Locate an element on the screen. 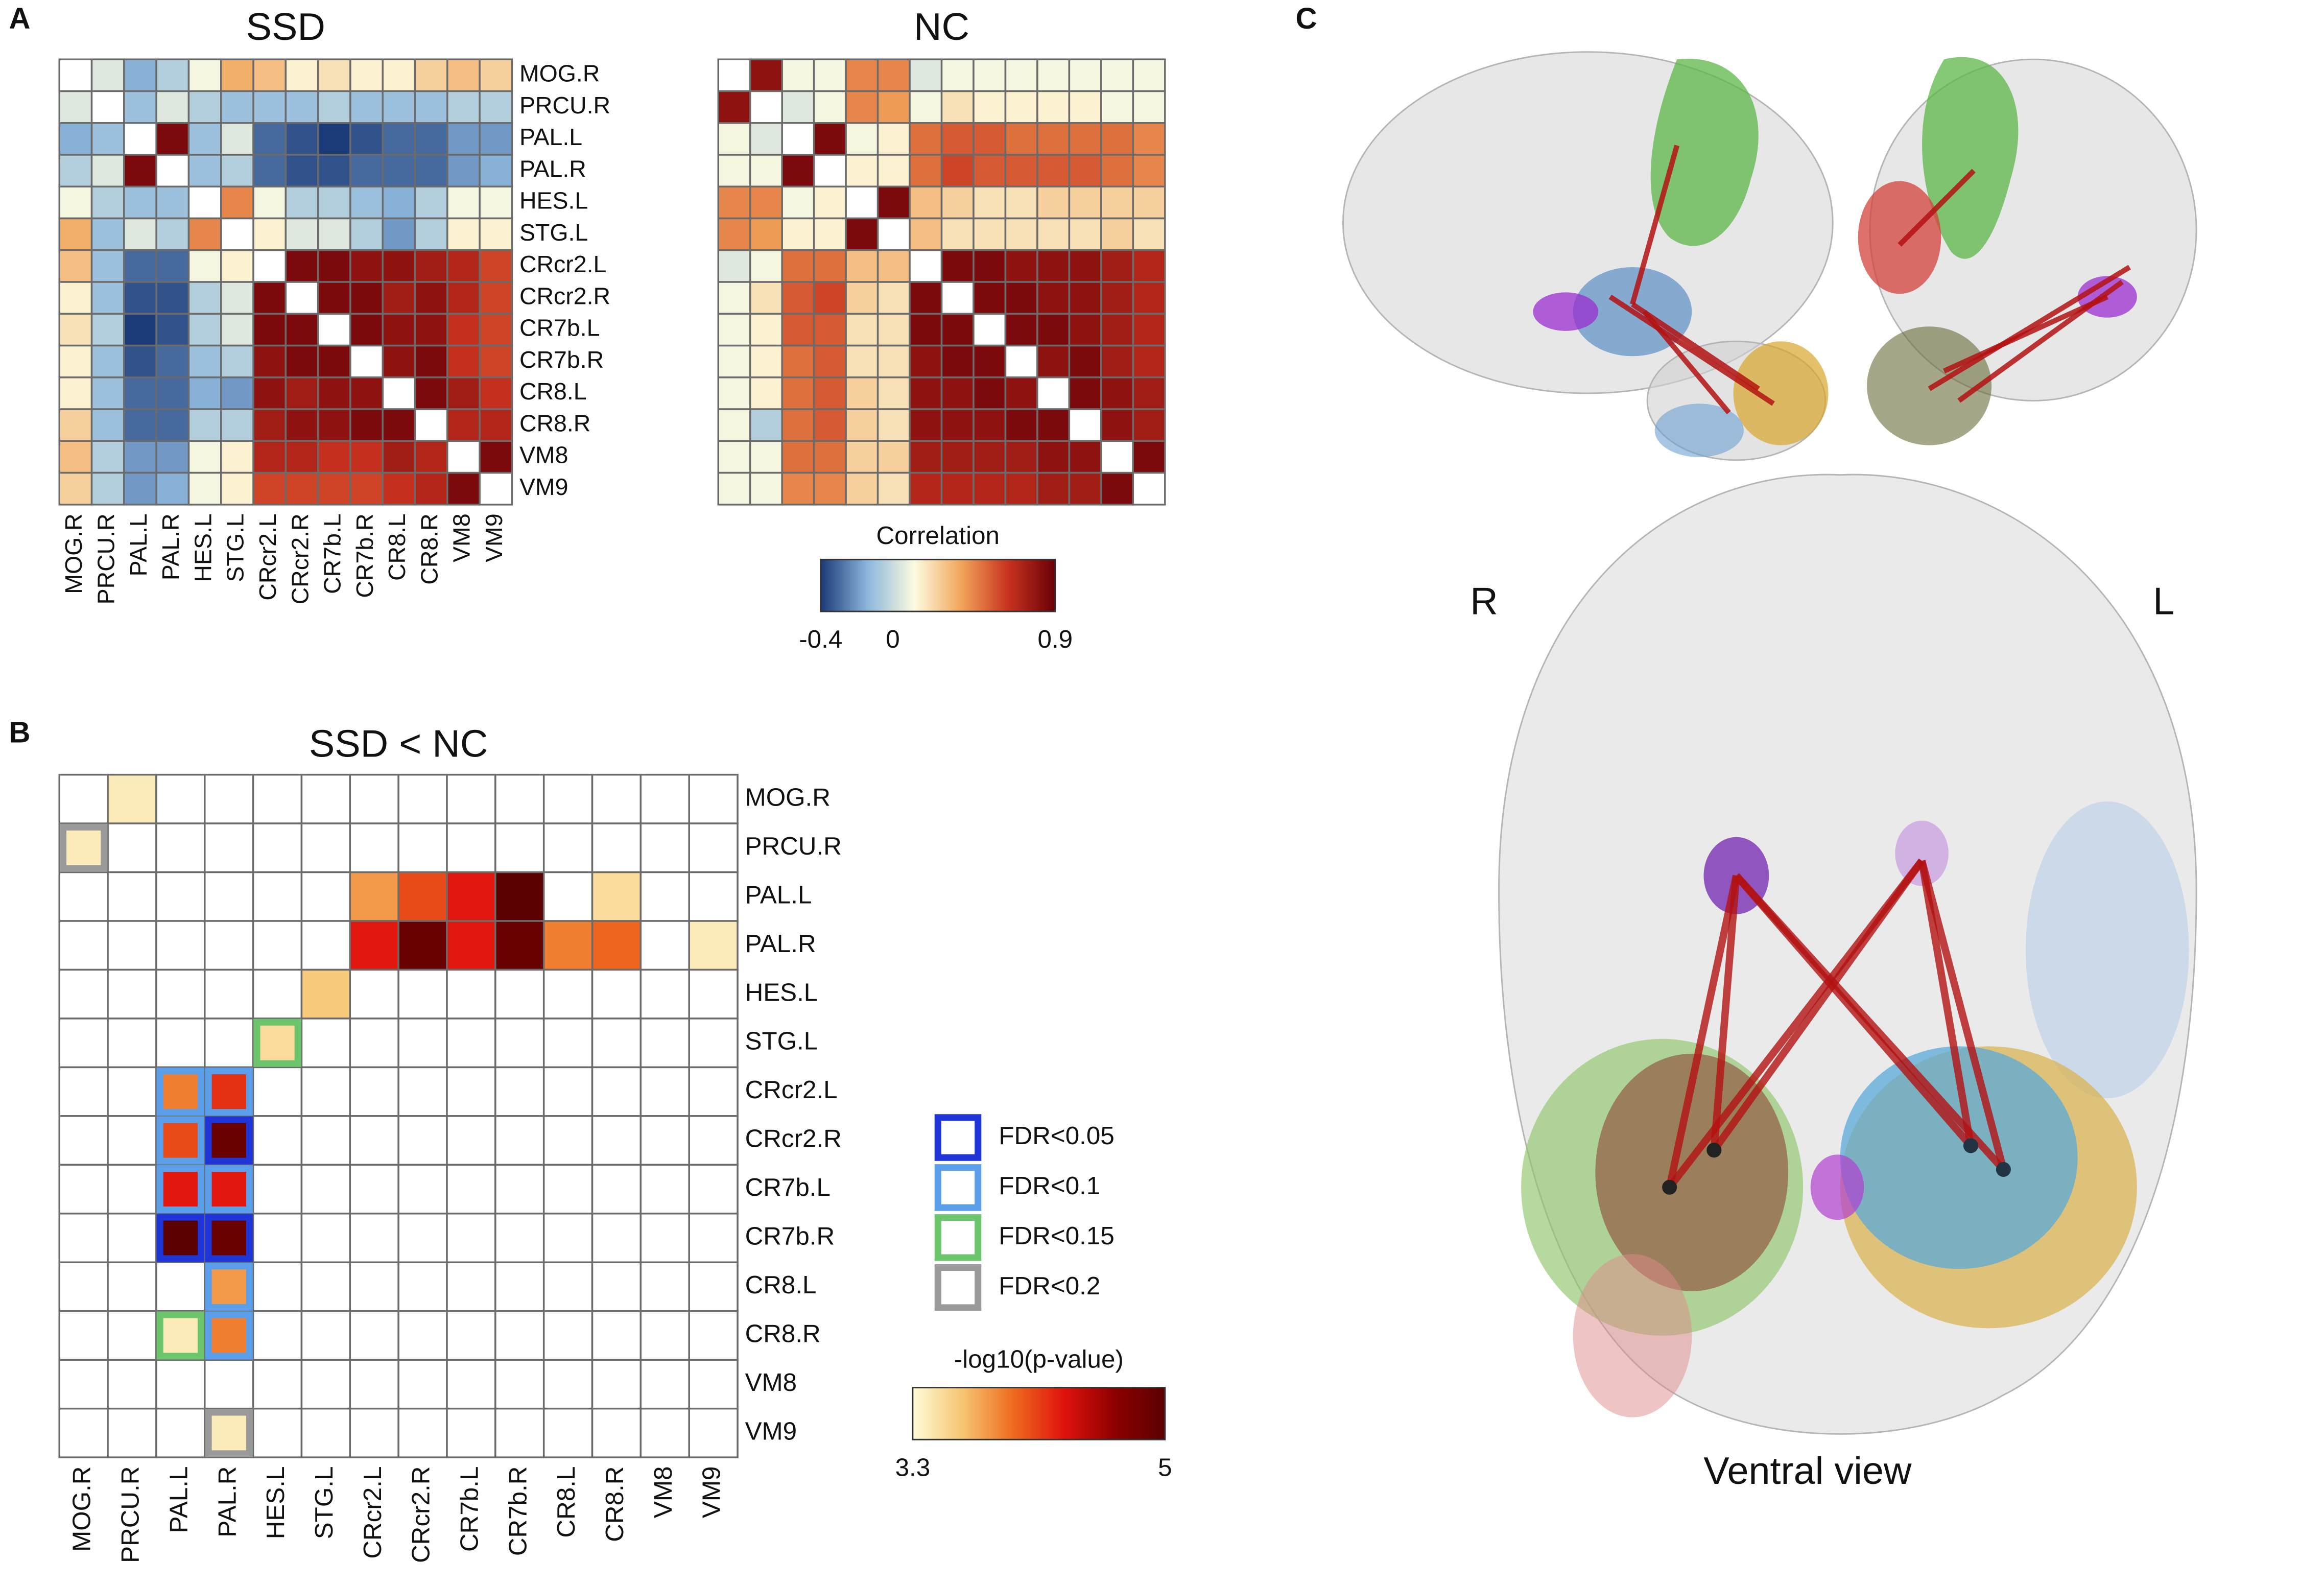  hemisphere-label: L is located at coordinates (2163, 601).